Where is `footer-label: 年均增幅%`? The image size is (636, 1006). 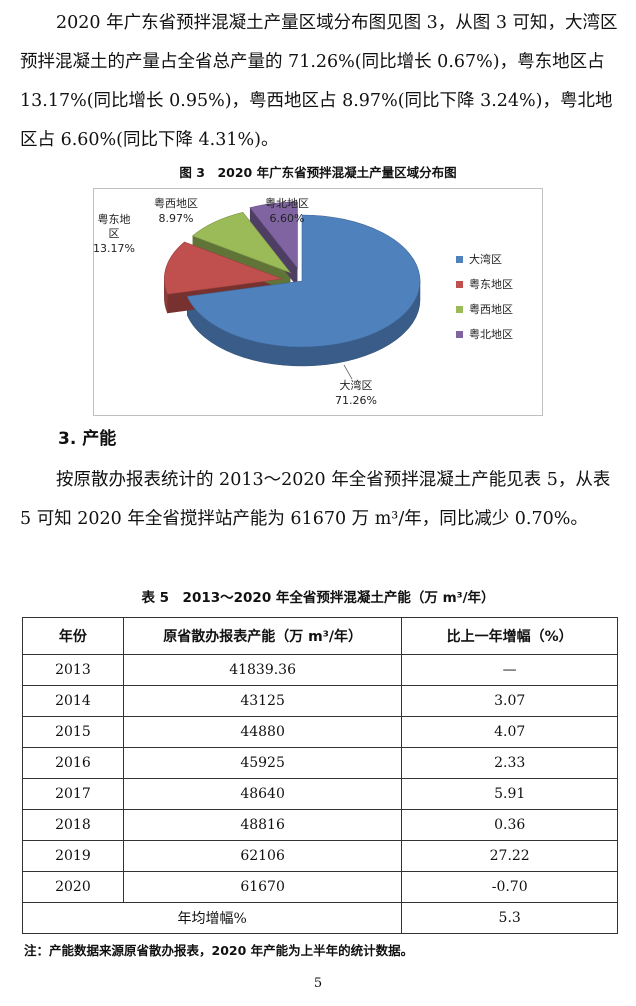
footer-label: 年均增幅% is located at coordinates (212, 918).